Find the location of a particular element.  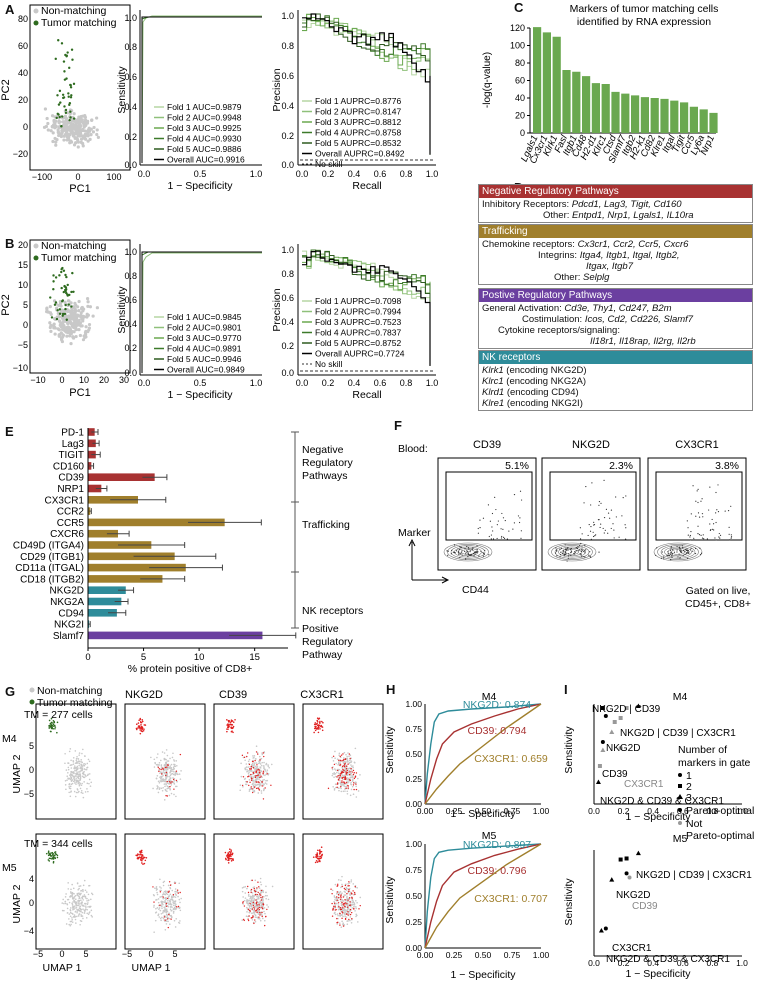

roc-ytick: 1.0 is located at coordinates (130, 18).